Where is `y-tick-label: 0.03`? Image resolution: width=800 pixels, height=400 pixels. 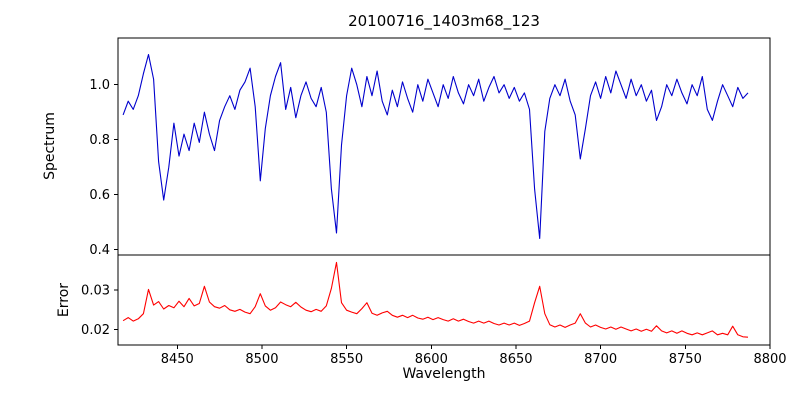
y-tick-label: 0.03 is located at coordinates (95, 291).